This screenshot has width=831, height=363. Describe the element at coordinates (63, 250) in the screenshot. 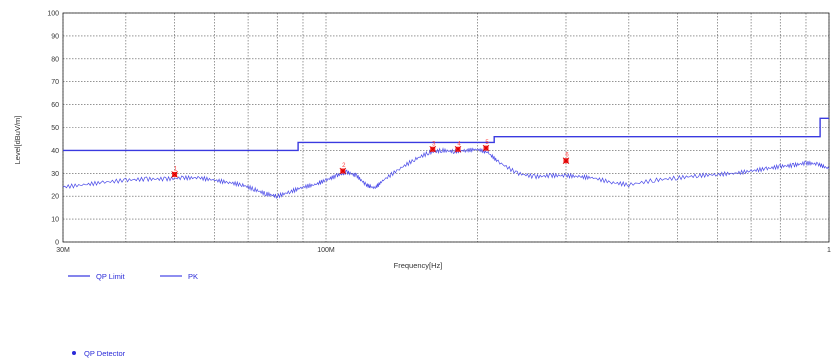

I see `x-tick-label: 30M` at that location.